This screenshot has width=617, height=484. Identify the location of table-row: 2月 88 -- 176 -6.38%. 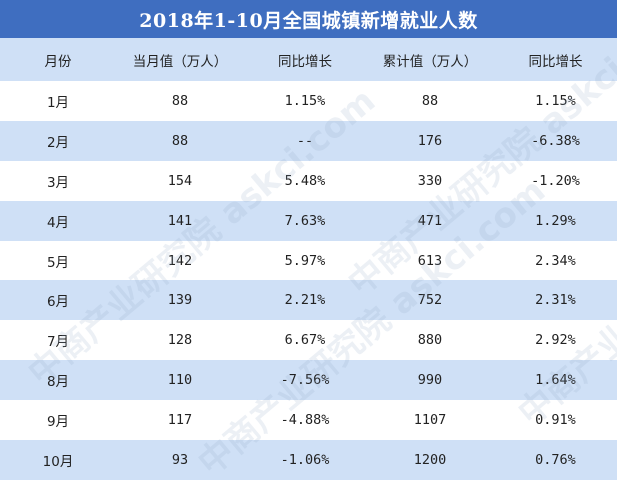
(308, 140).